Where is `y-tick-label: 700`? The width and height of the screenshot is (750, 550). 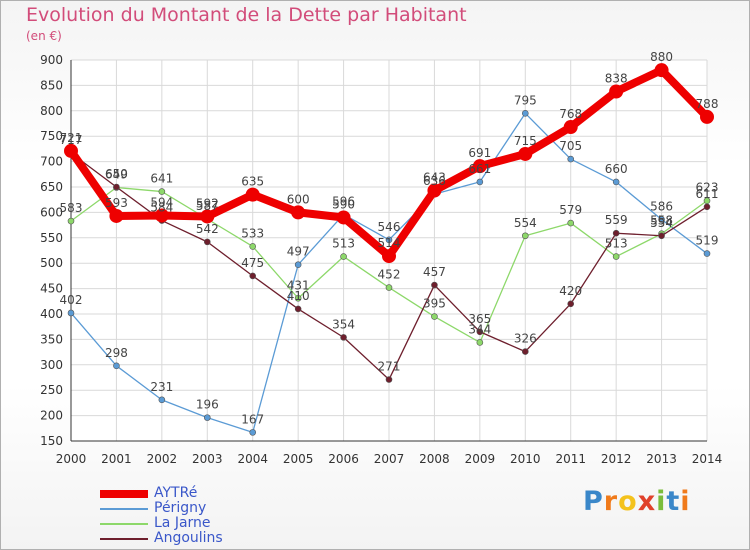 y-tick-label: 700 is located at coordinates (51, 162).